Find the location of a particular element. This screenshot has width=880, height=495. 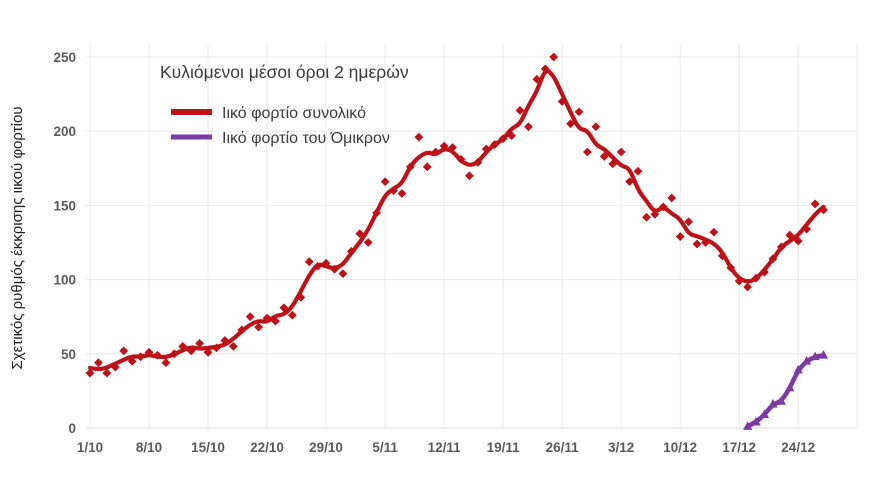

x-tick-label: 15/10 is located at coordinates (208, 447).